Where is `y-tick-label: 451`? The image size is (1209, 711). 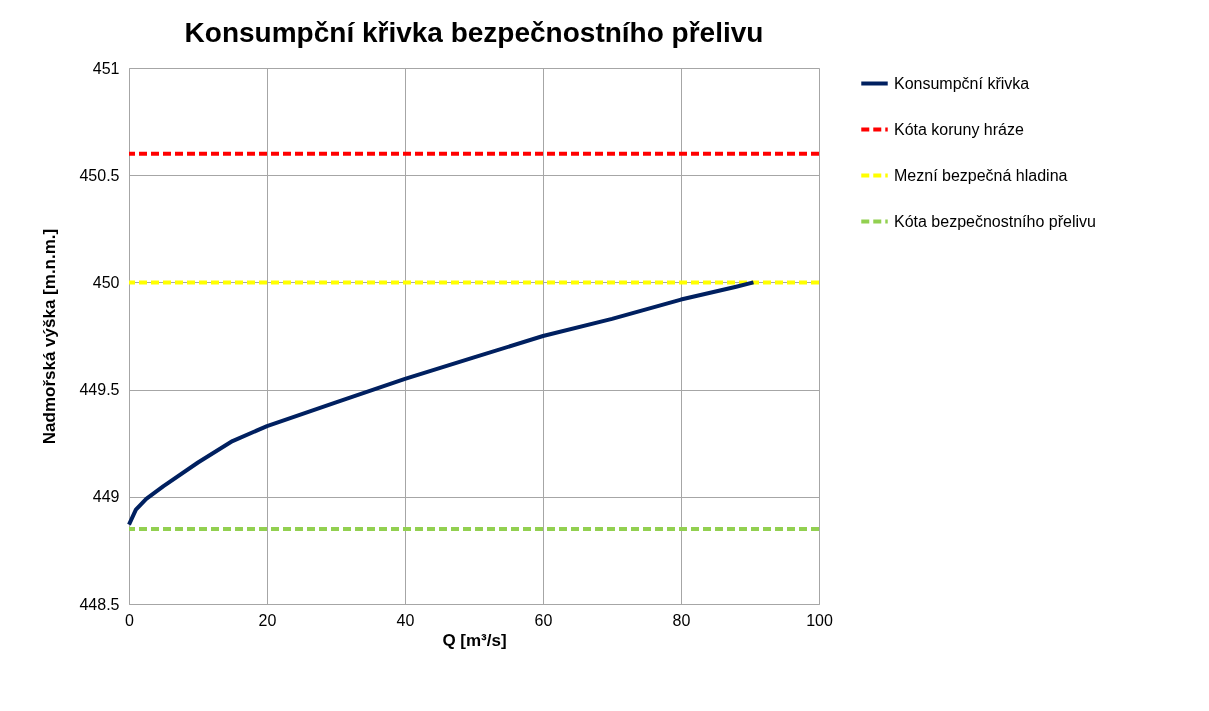
y-tick-label: 451 is located at coordinates (106, 68).